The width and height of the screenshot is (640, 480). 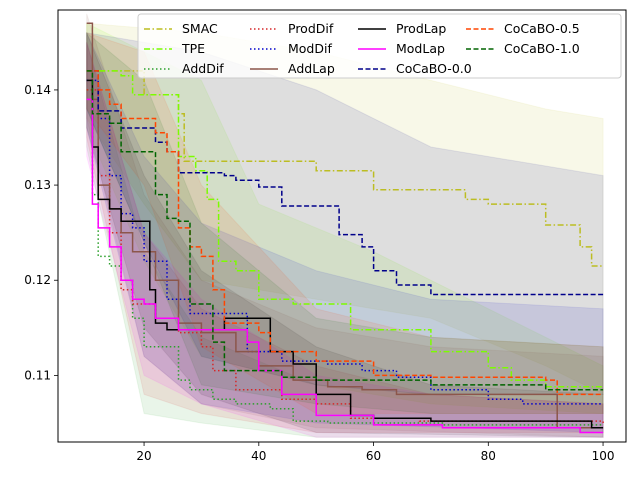 I want to click on legend-label-tpe: TPE, so click(x=193, y=48).